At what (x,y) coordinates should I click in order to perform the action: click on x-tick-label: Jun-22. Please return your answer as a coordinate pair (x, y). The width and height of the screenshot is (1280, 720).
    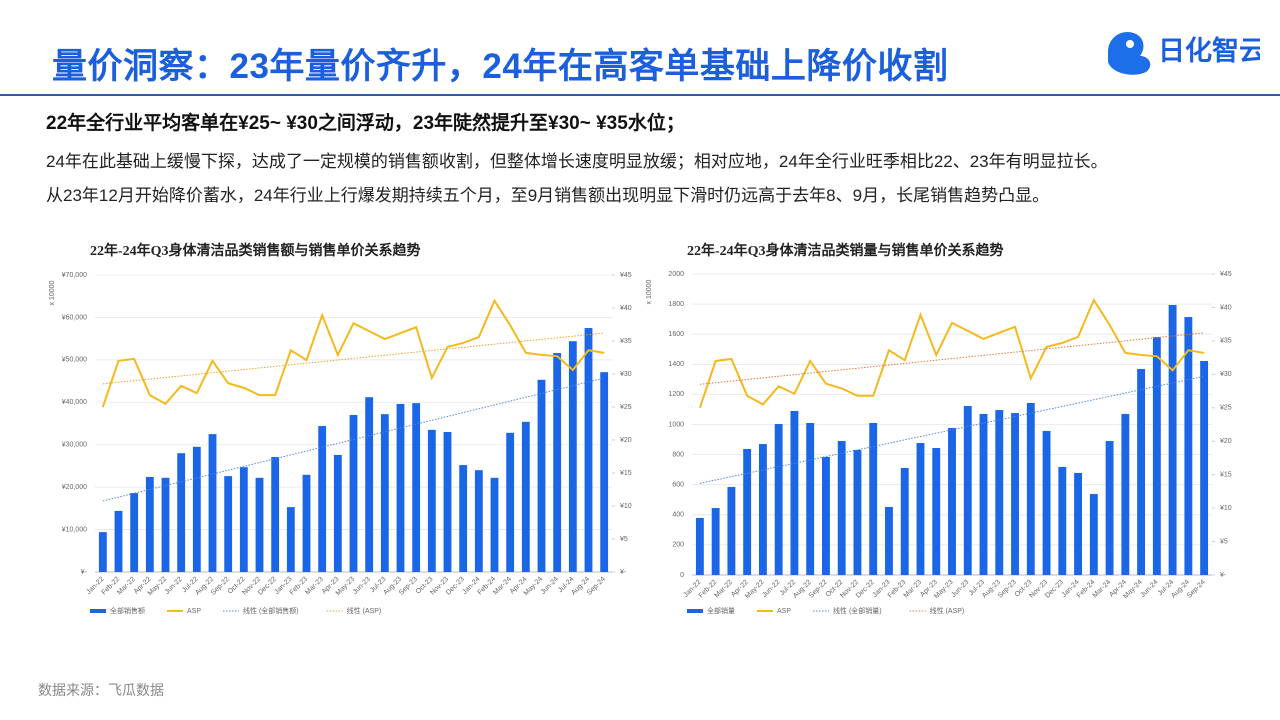
    Looking at the image, I should click on (174, 586).